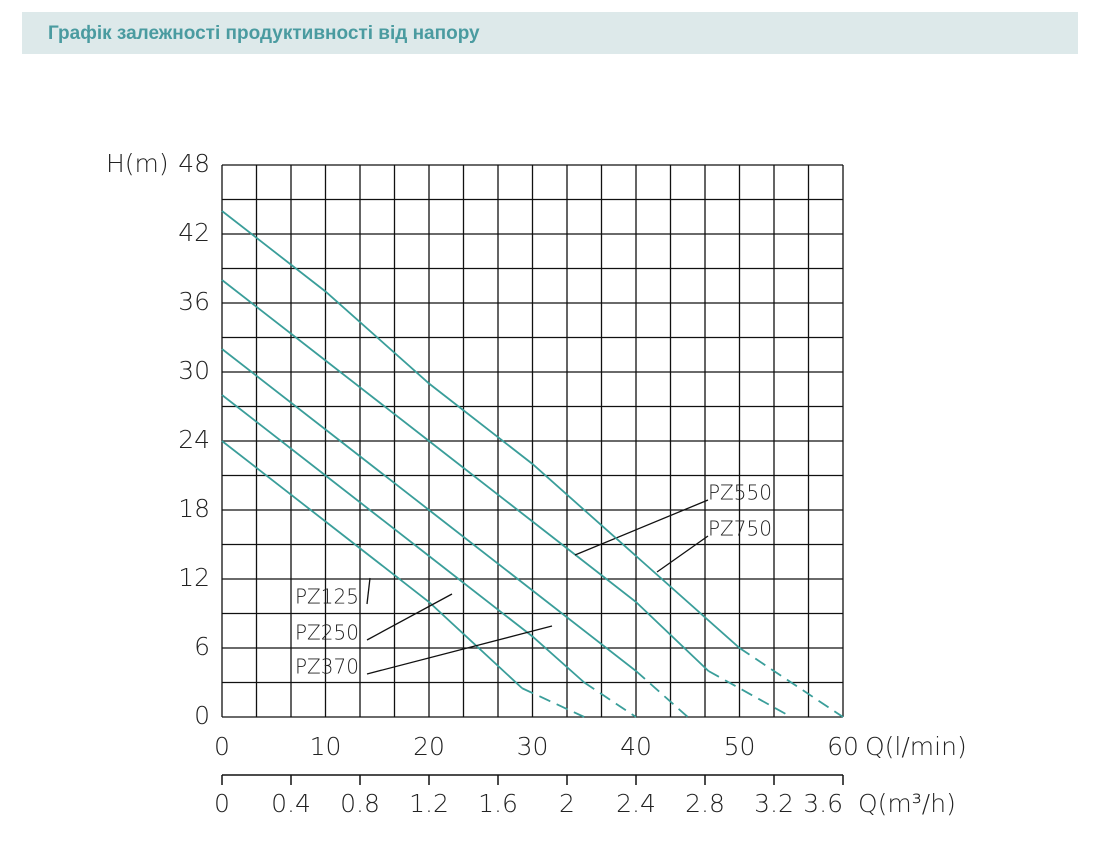 The width and height of the screenshot is (1100, 845). What do you see at coordinates (550, 33) in the screenshot?
I see `header-banner` at bounding box center [550, 33].